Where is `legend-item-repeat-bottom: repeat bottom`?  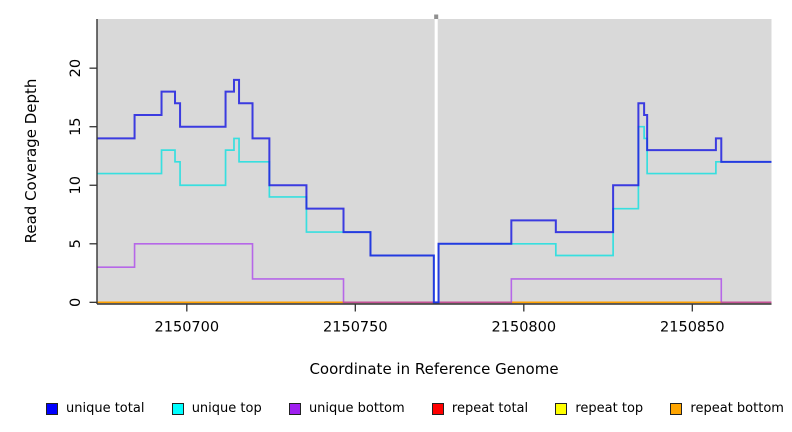 legend-item-repeat-bottom: repeat bottom is located at coordinates (727, 408).